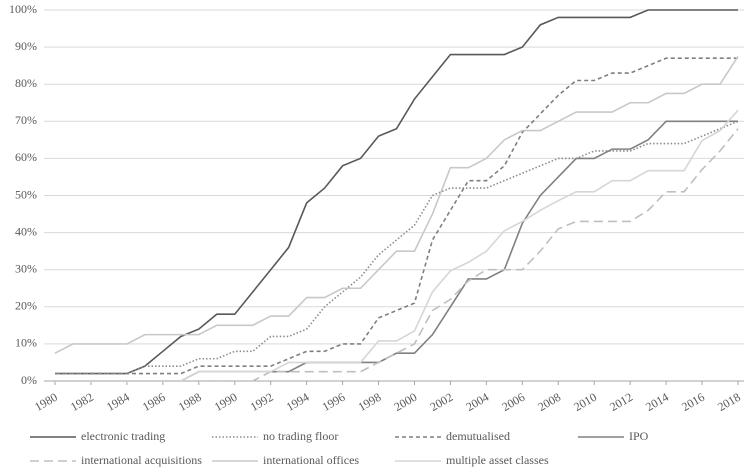 The image size is (754, 471). I want to click on x-tick-label: 1992, so click(262, 402).